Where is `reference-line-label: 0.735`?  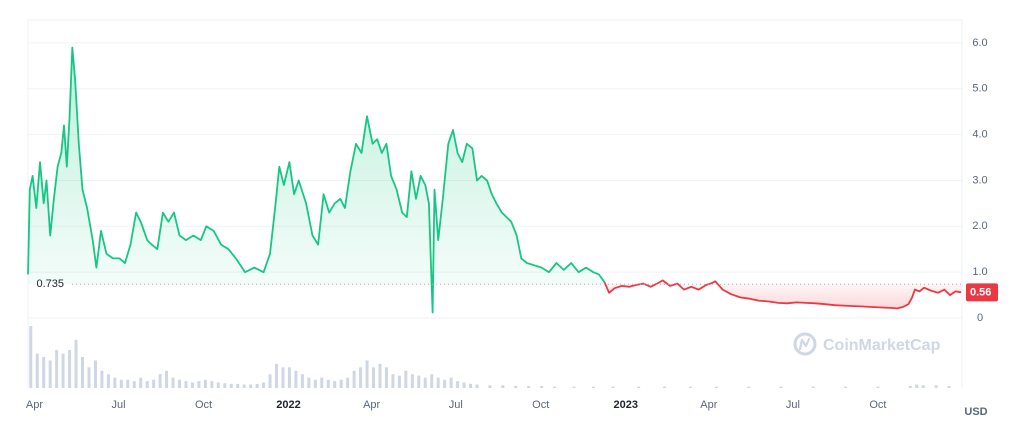 reference-line-label: 0.735 is located at coordinates (50, 284).